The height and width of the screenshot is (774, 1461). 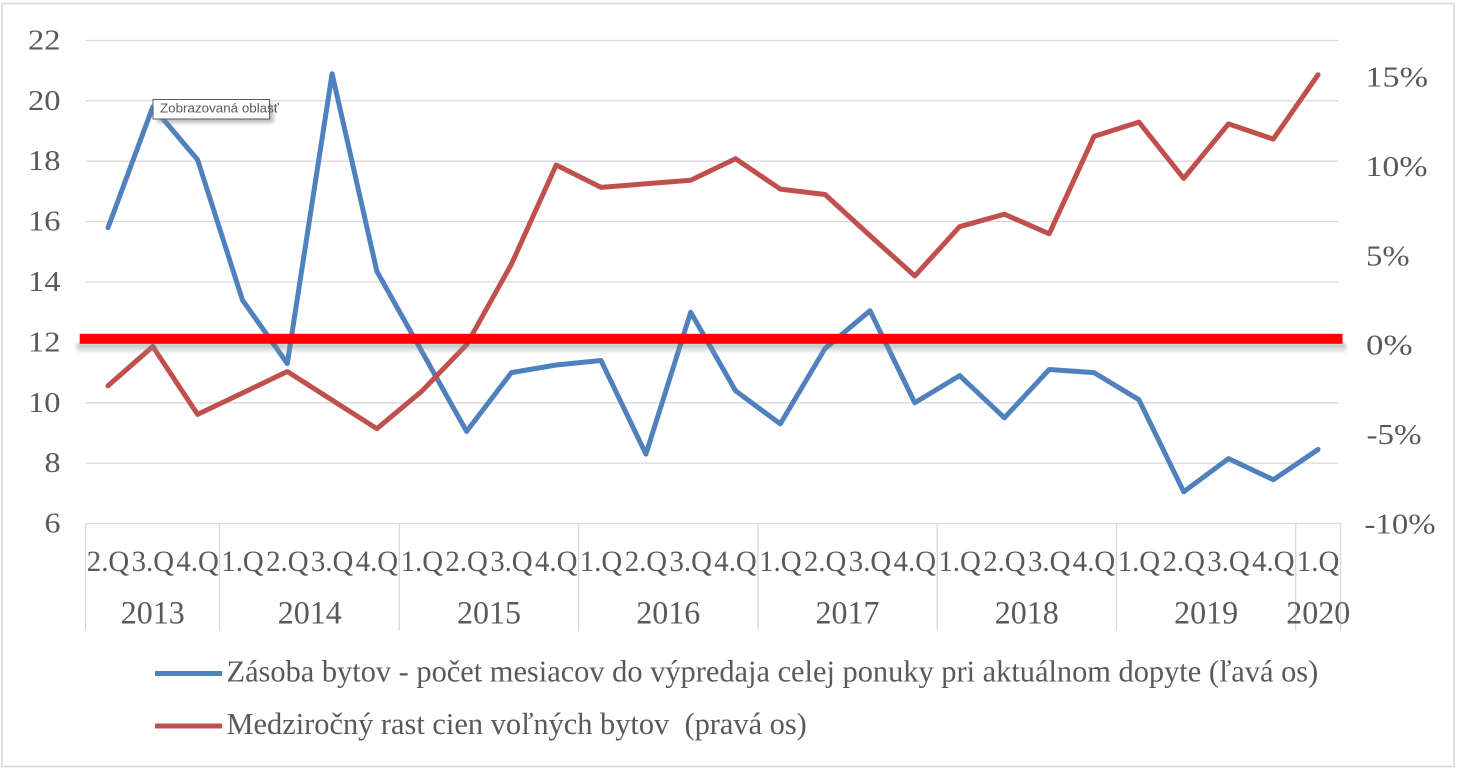 I want to click on svg-text: 8, so click(x=53, y=463).